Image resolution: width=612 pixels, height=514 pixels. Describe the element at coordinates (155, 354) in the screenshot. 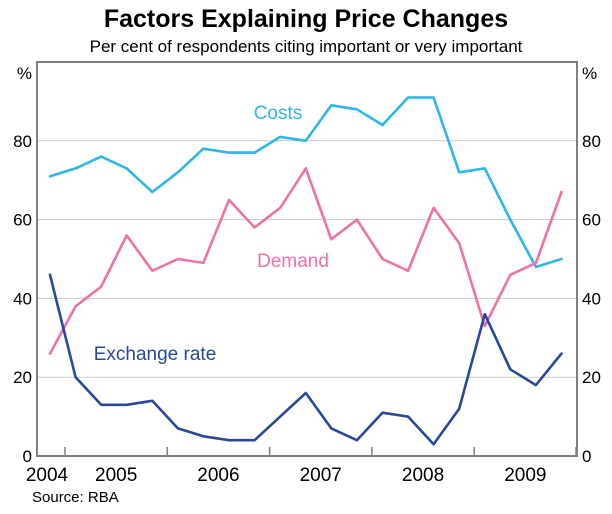

I see `exchange-rate-series-label: Exchange rate` at that location.